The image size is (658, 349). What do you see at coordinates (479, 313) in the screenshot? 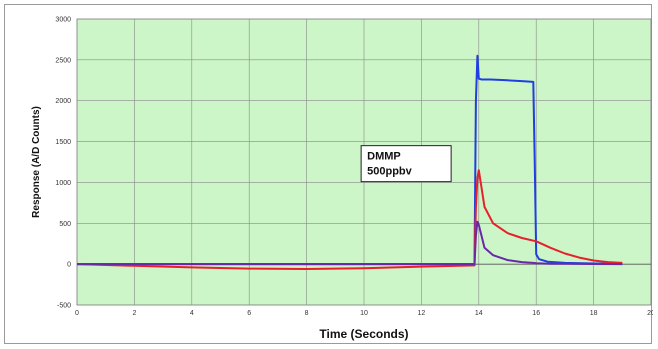
I see `x-tick-label: 14` at bounding box center [479, 313].